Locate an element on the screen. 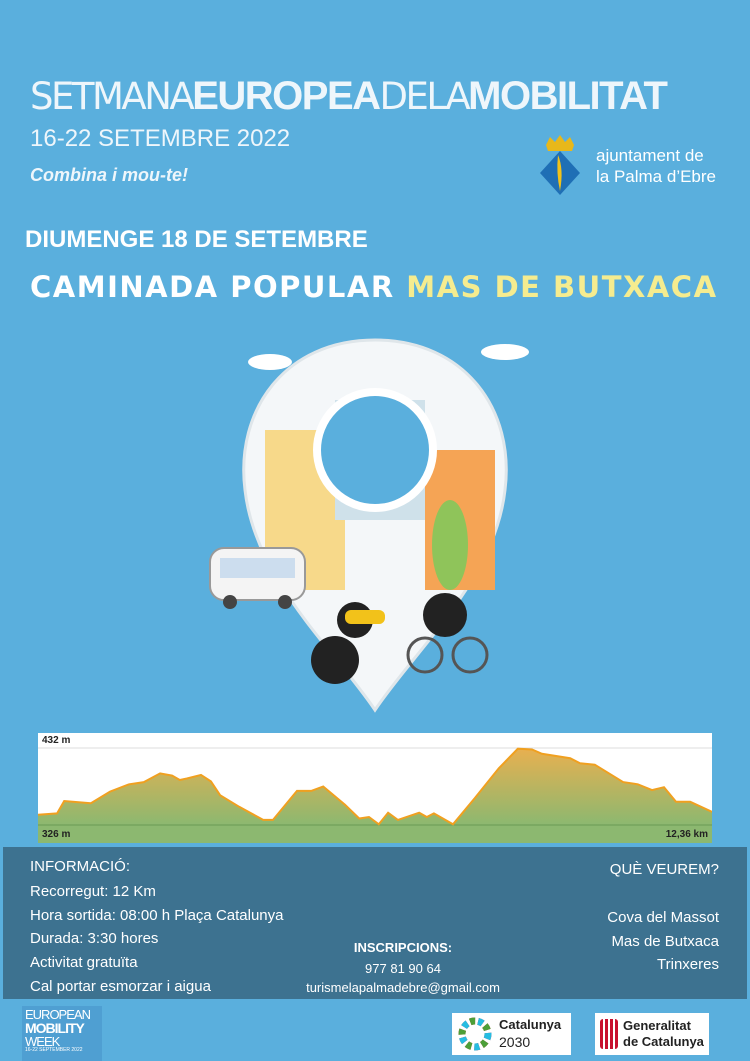 The height and width of the screenshot is (1061, 750). title-part: DELA is located at coordinates (425, 96).